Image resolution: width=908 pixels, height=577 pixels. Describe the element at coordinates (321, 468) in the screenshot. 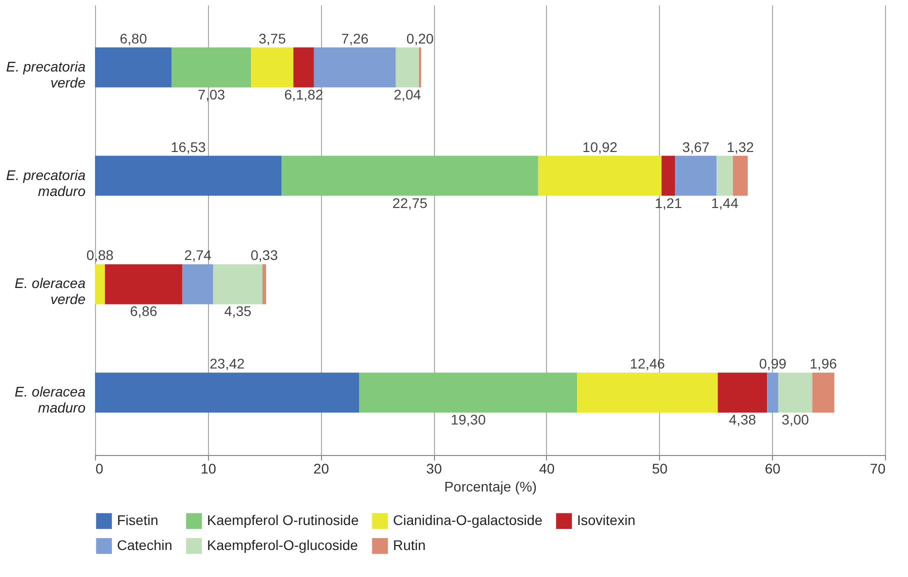

I see `x-tick-label: 20` at that location.